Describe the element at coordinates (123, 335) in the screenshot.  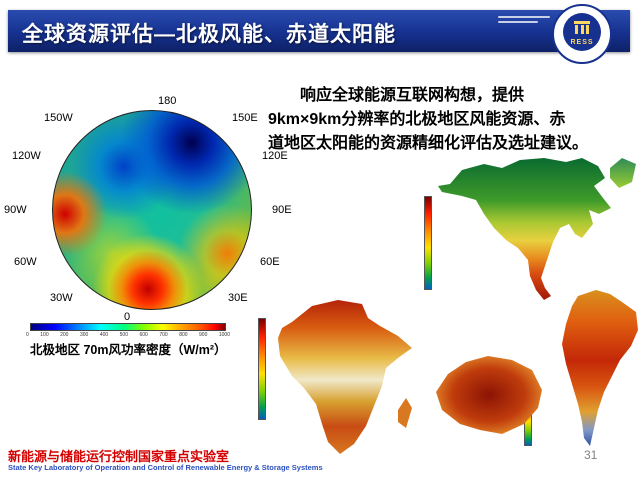
I see `colorbar-tick: 500` at that location.